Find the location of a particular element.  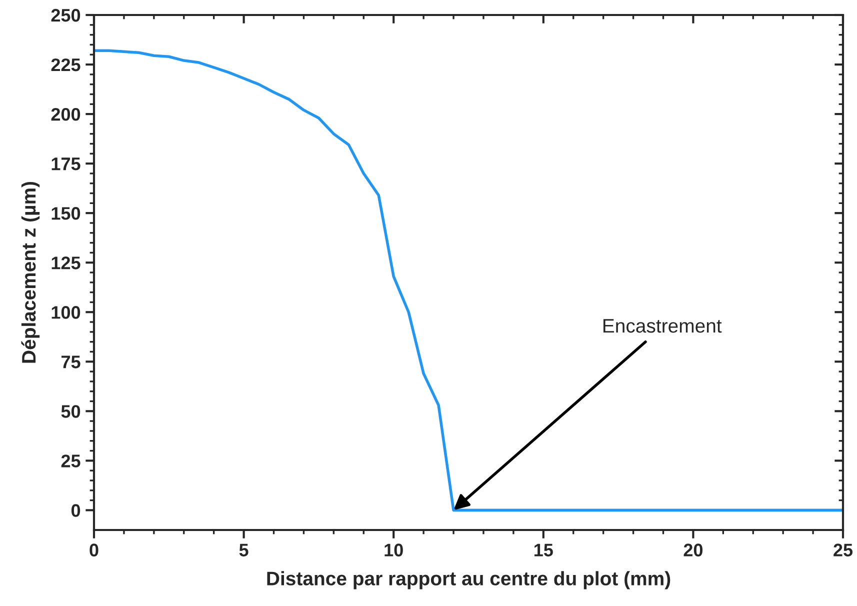

y-tick-label: 250 is located at coordinates (65, 15).